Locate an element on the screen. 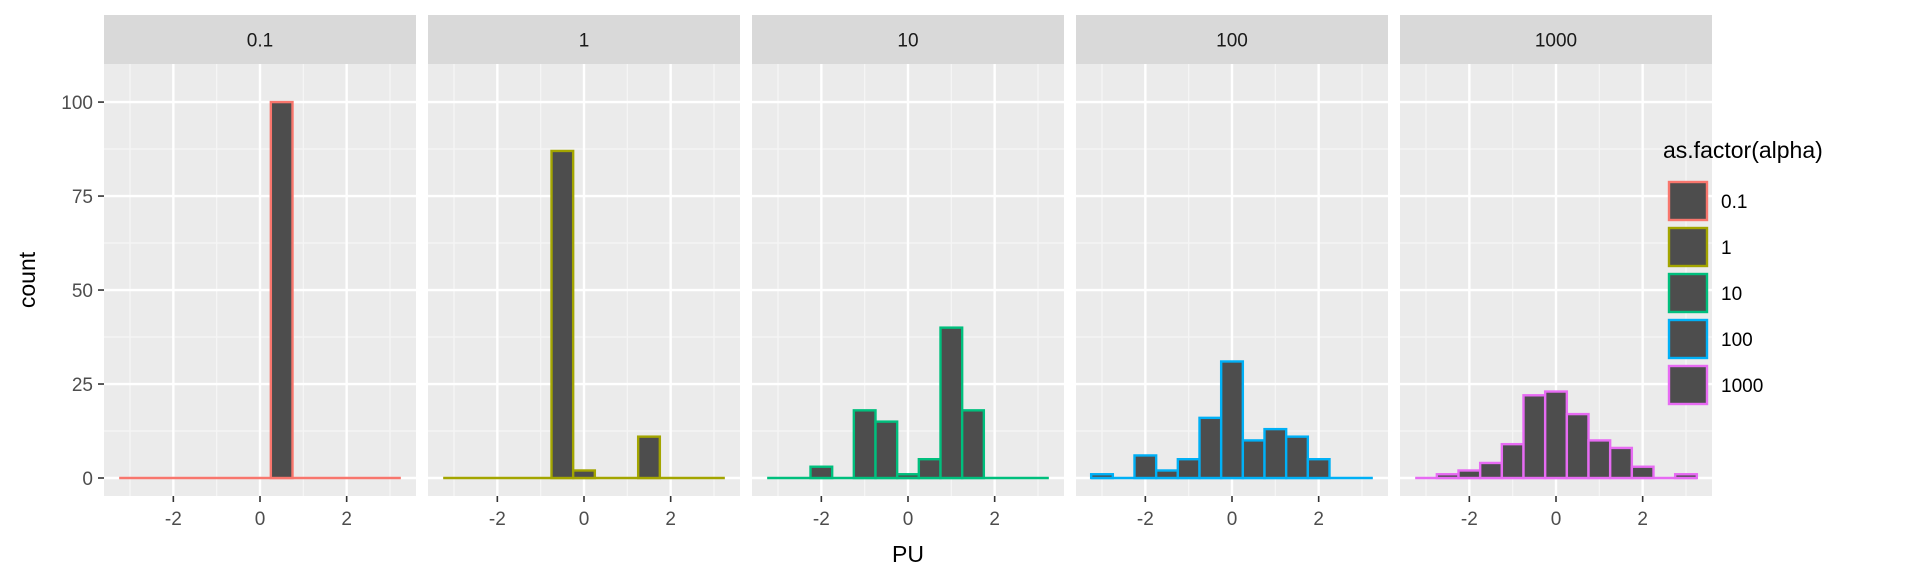 This screenshot has width=1920, height=576. facet-10-x-tick-label: -2 is located at coordinates (821, 519).